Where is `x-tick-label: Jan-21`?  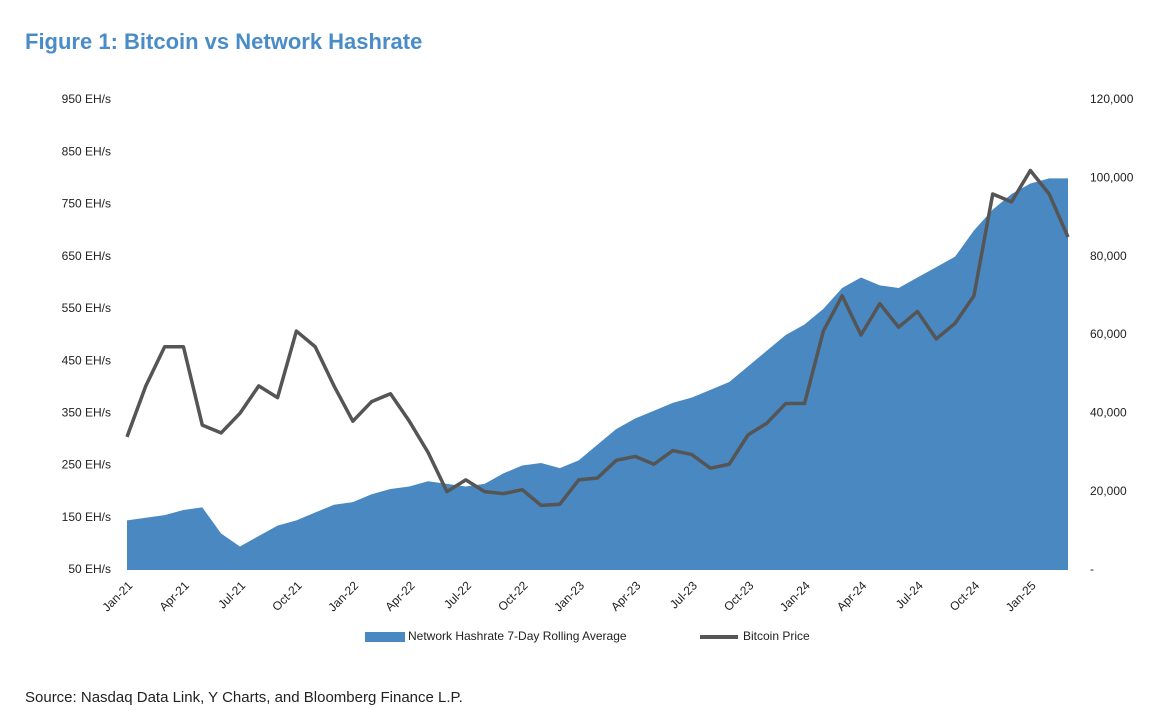
x-tick-label: Jan-21 is located at coordinates (118, 596).